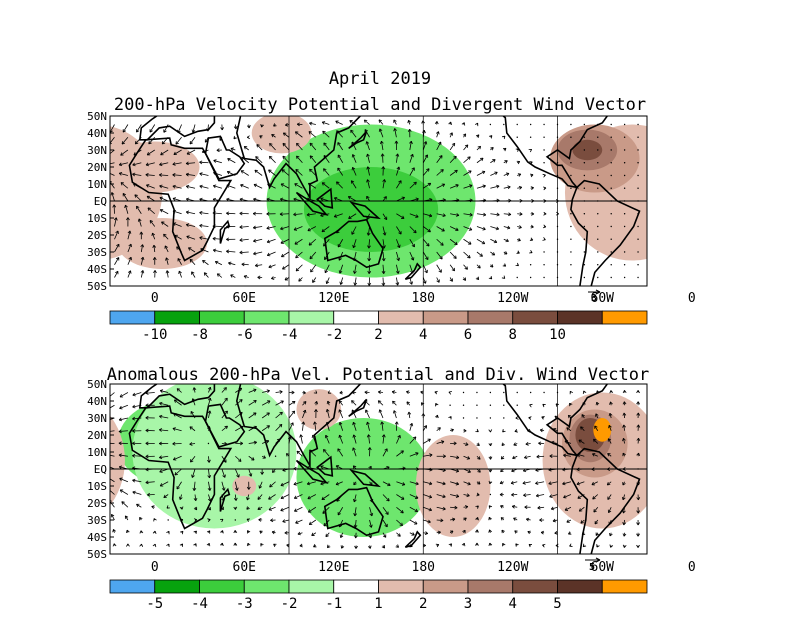  Describe the element at coordinates (117, 460) in the screenshot. I see `shaded-region-brown_light` at that location.